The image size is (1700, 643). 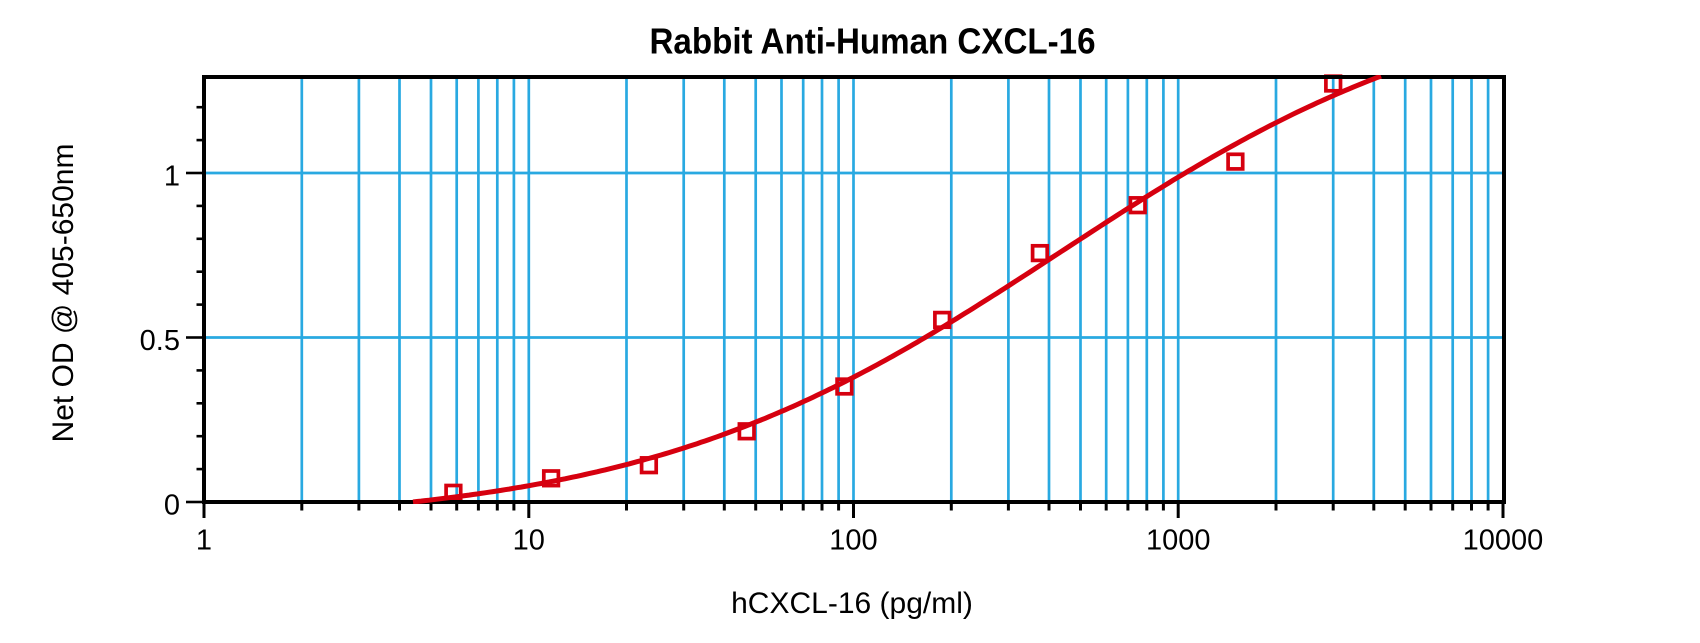 I want to click on svg-text: 0, so click(x=172, y=506).